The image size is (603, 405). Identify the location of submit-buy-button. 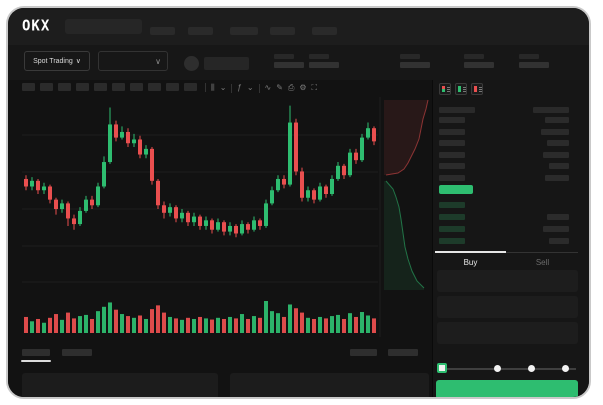
(507, 388).